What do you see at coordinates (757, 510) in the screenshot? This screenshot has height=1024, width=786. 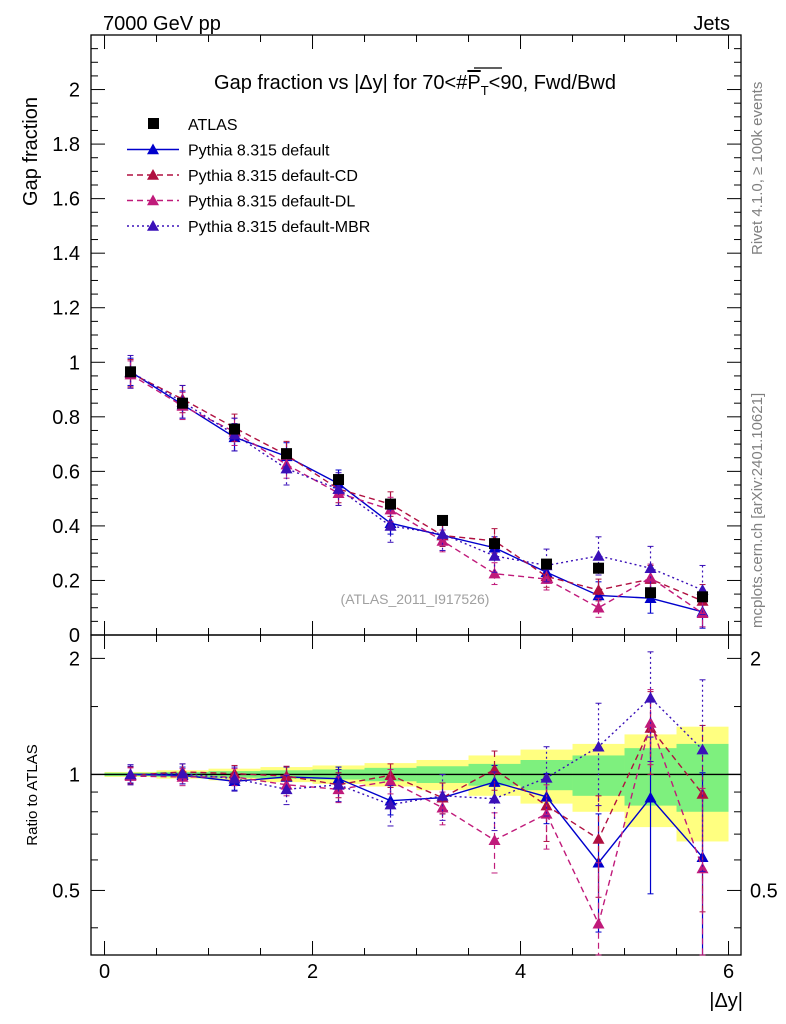 I see `mcplots-label: mcplots.cern.ch [arXiv:2401.10621]` at bounding box center [757, 510].